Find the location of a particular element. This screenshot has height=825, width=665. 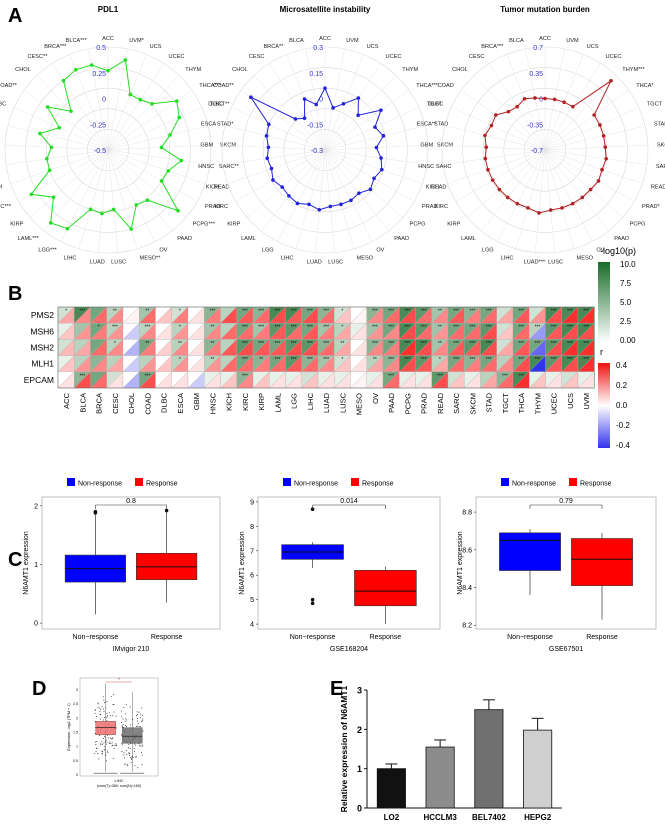

heatmap-column-label: BLCA is located at coordinates (82, 403).